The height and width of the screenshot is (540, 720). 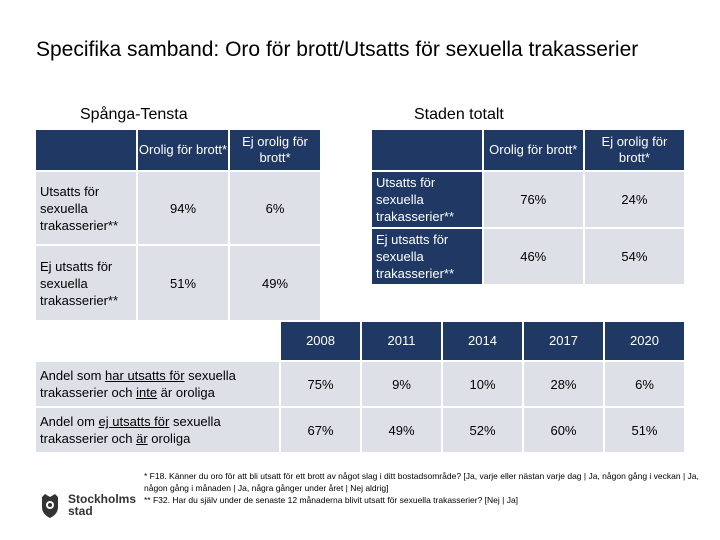 I want to click on cell-value: 9%, so click(x=402, y=384).